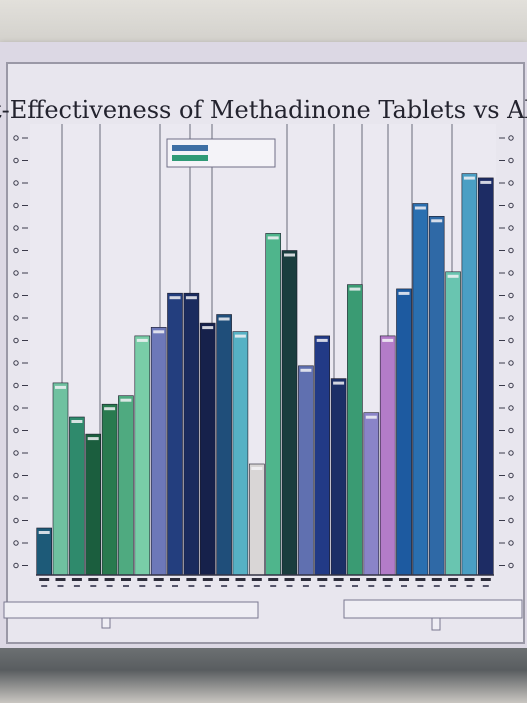 The height and width of the screenshot is (703, 527). What do you see at coordinates (263, 675) in the screenshot?
I see `floor-background` at bounding box center [263, 675].